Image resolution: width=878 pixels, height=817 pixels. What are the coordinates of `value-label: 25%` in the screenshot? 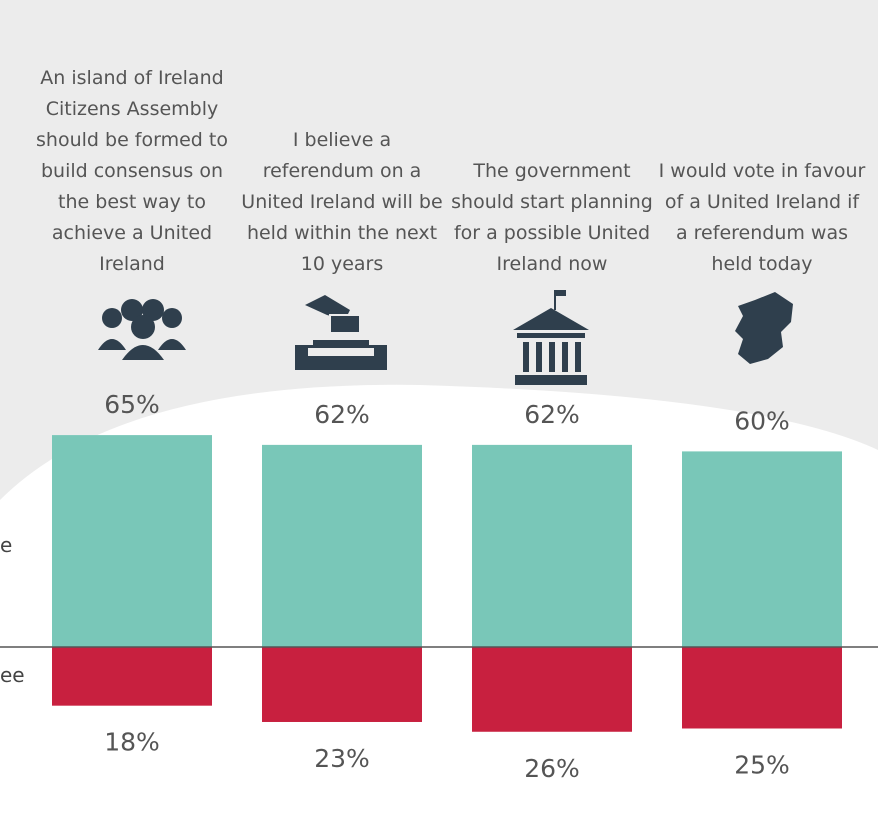 It's located at (762, 765).